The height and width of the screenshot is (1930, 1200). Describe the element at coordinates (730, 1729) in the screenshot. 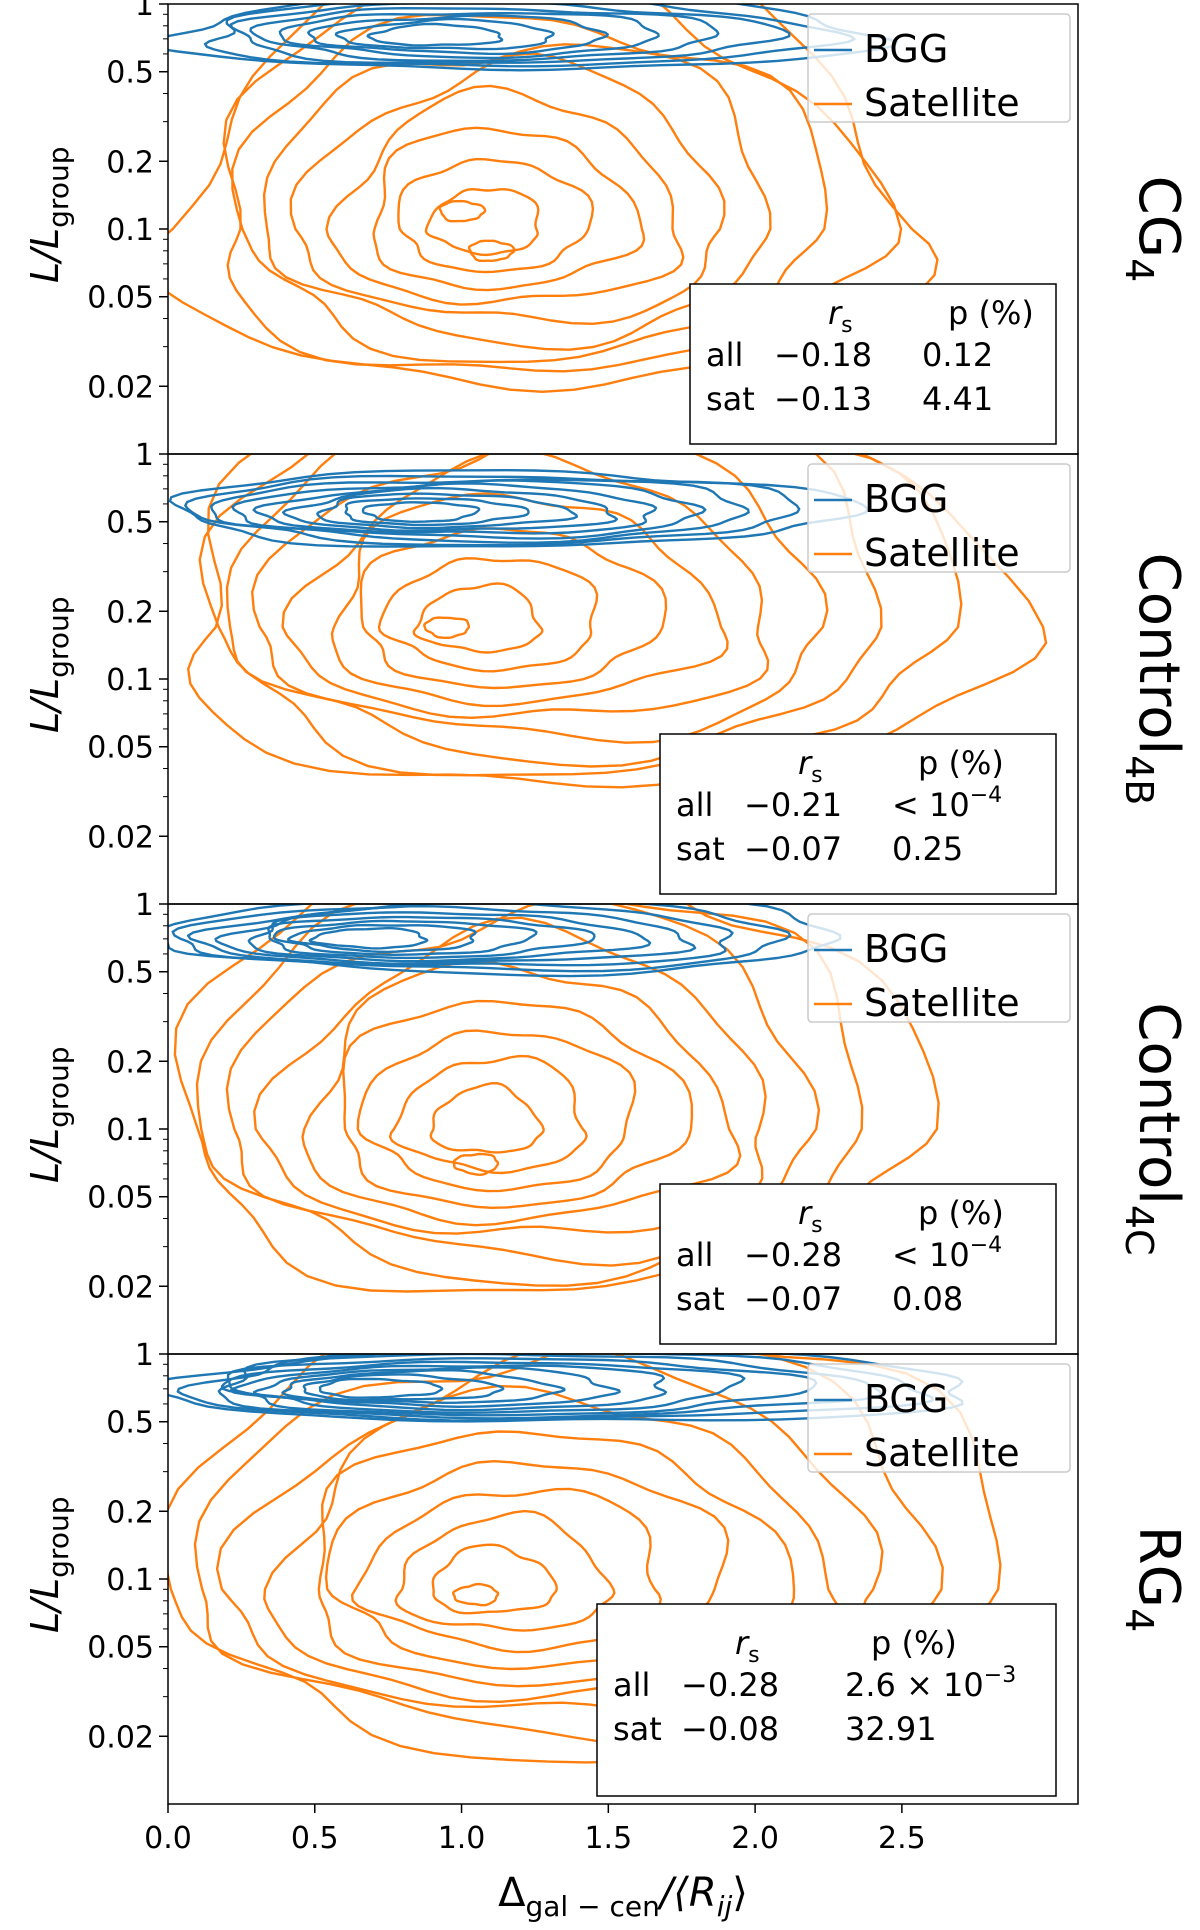

I see `stats-row-rs: −0.08` at that location.